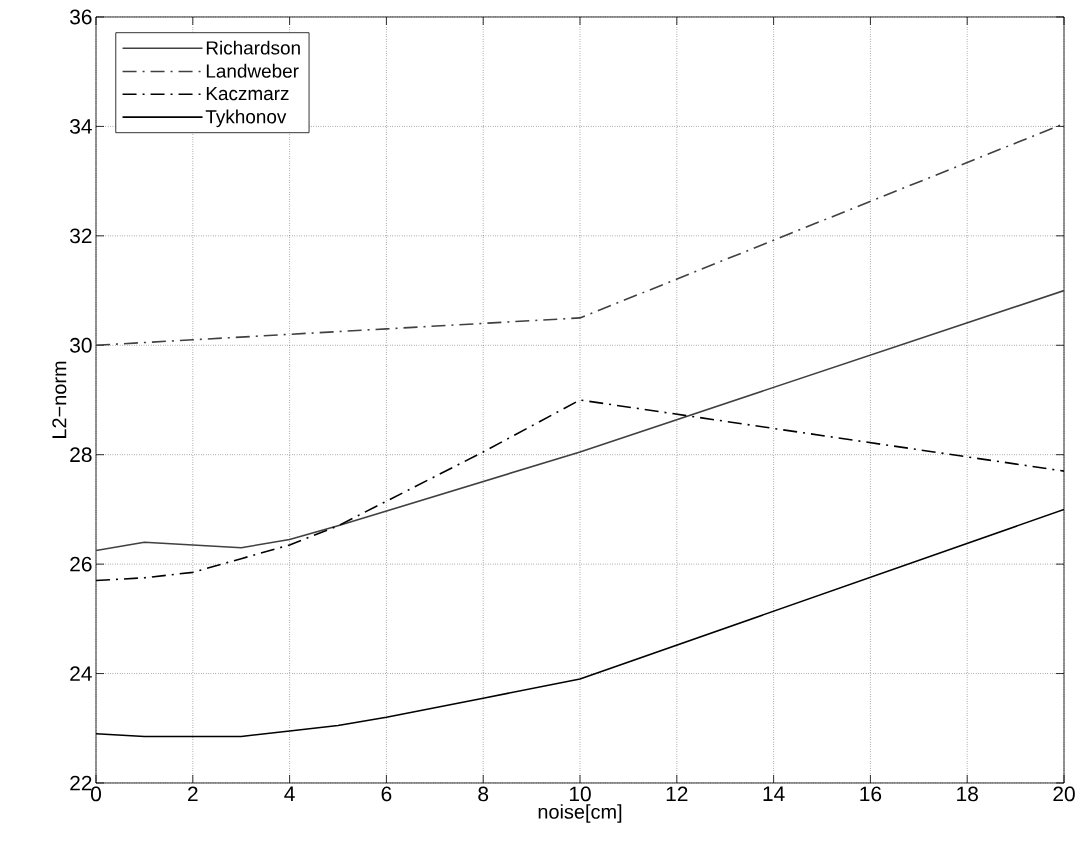 The height and width of the screenshot is (863, 1089). Describe the element at coordinates (252, 70) in the screenshot. I see `legend-label: Landweber` at that location.